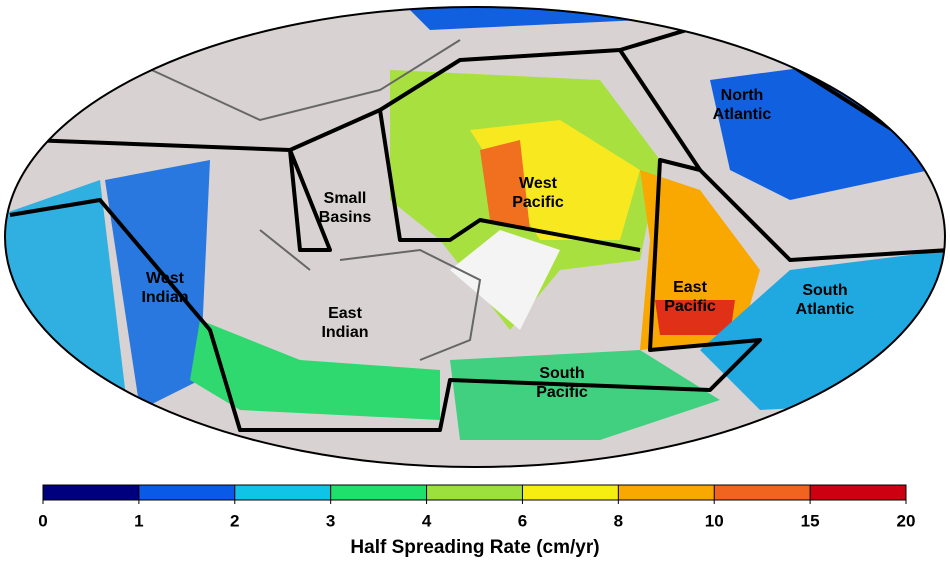 Image resolution: width=950 pixels, height=561 pixels. Describe the element at coordinates (522, 520) in the screenshot. I see `colorbar-tick-label: 6` at that location.